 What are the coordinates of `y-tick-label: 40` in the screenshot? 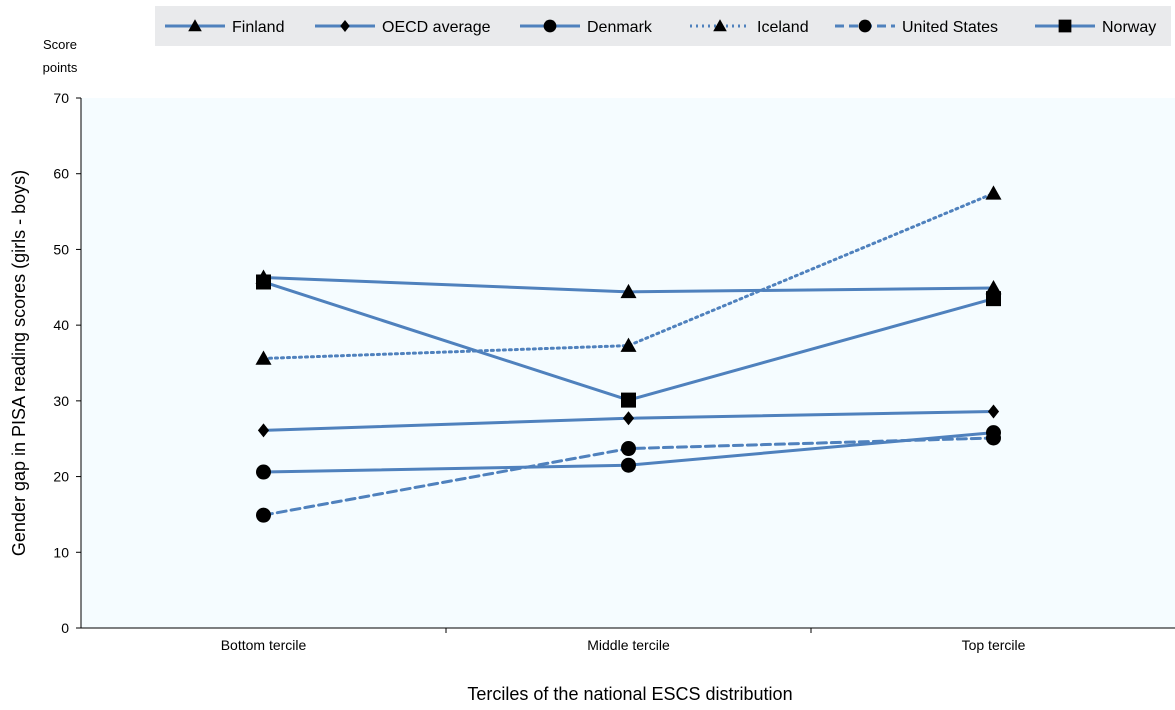 It's located at (61, 325).